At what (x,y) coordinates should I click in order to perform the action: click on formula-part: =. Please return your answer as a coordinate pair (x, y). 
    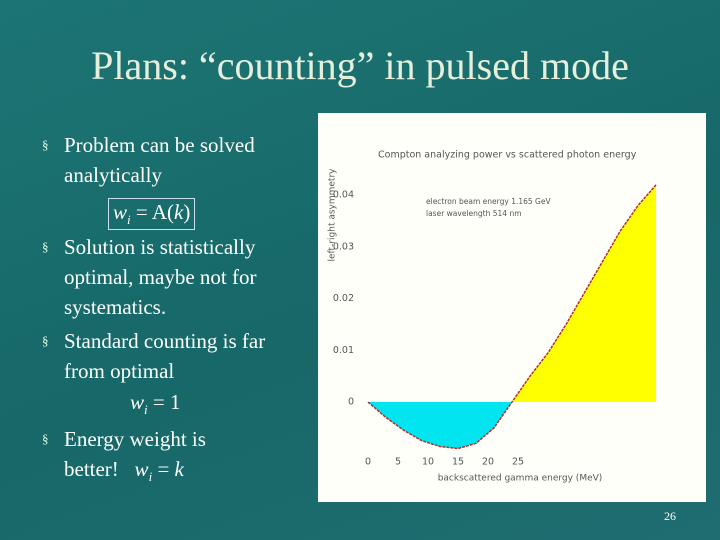
    Looking at the image, I should click on (163, 469).